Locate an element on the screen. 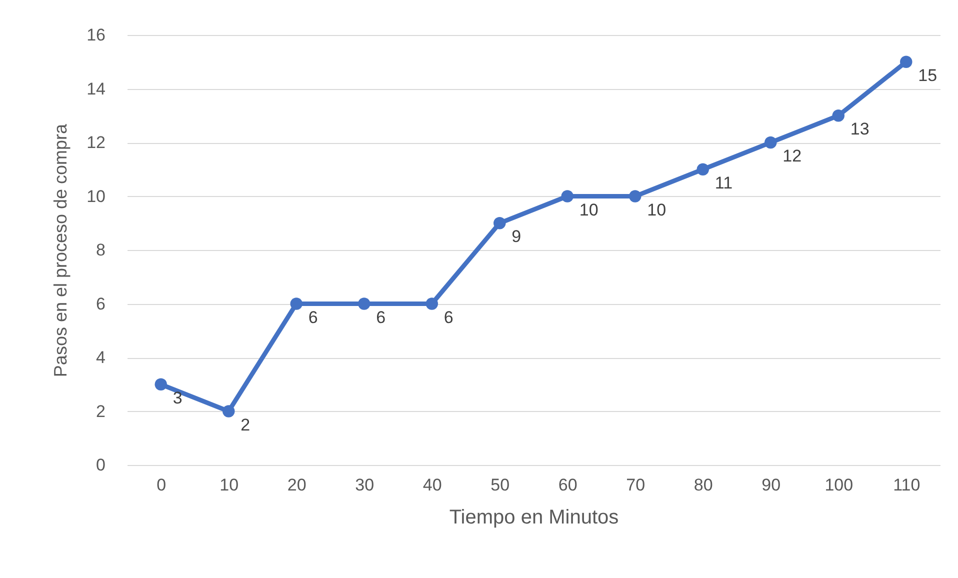 The height and width of the screenshot is (578, 958). data-label: 11 is located at coordinates (723, 182).